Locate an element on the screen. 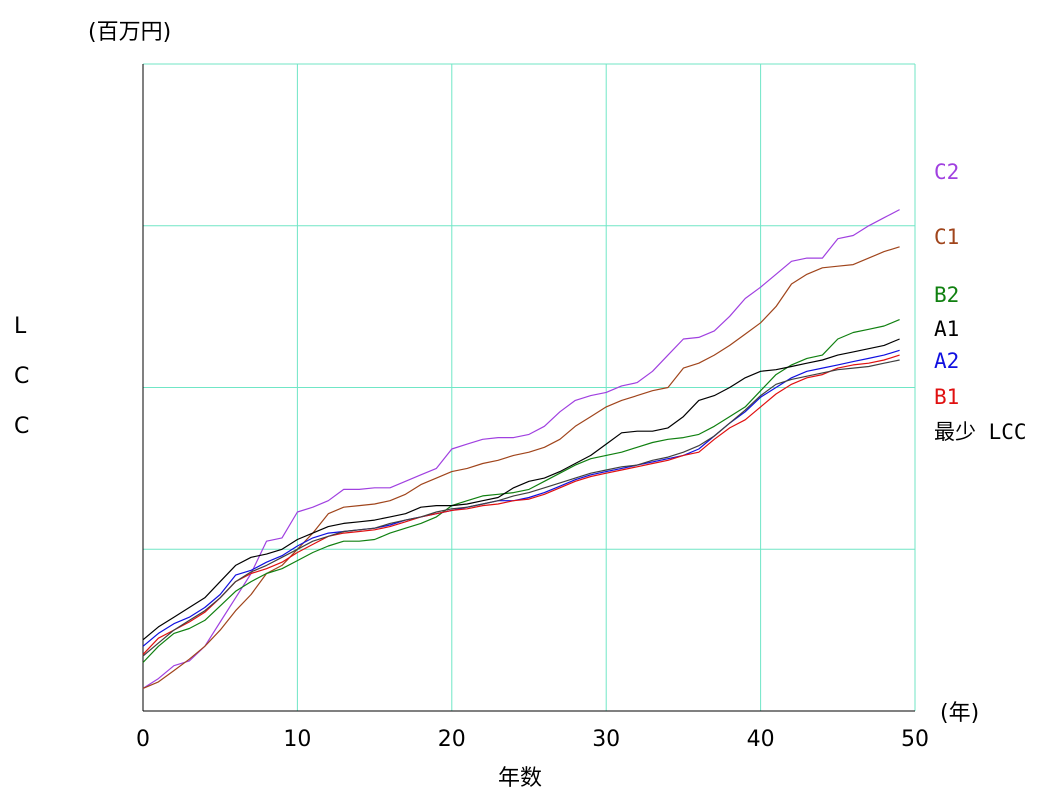 Image resolution: width=1040 pixels, height=792 pixels. x-tick-label: 50 is located at coordinates (915, 739).